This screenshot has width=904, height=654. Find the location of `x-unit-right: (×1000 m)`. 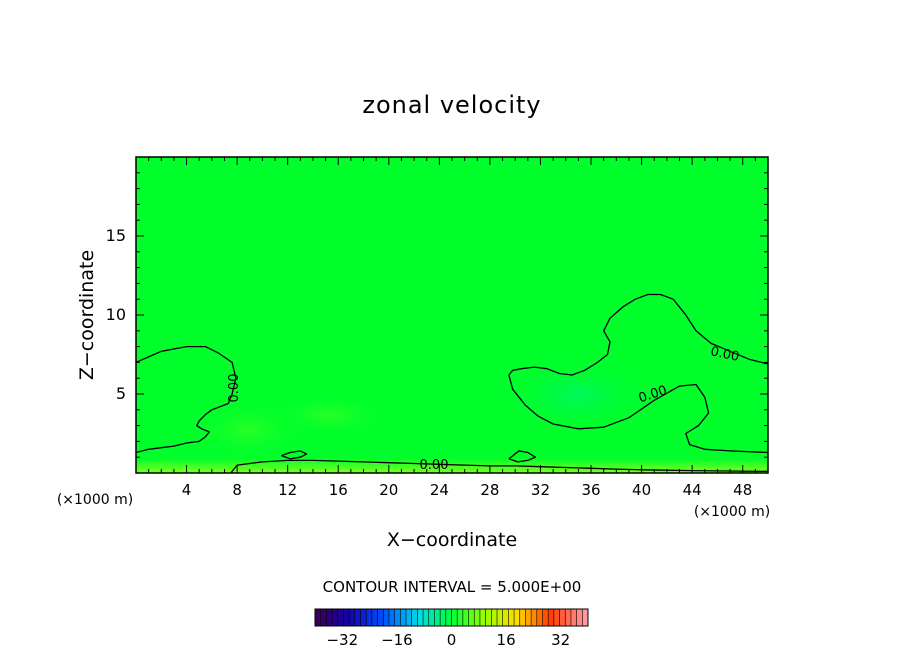

x-unit-right: (×1000 m) is located at coordinates (732, 512).